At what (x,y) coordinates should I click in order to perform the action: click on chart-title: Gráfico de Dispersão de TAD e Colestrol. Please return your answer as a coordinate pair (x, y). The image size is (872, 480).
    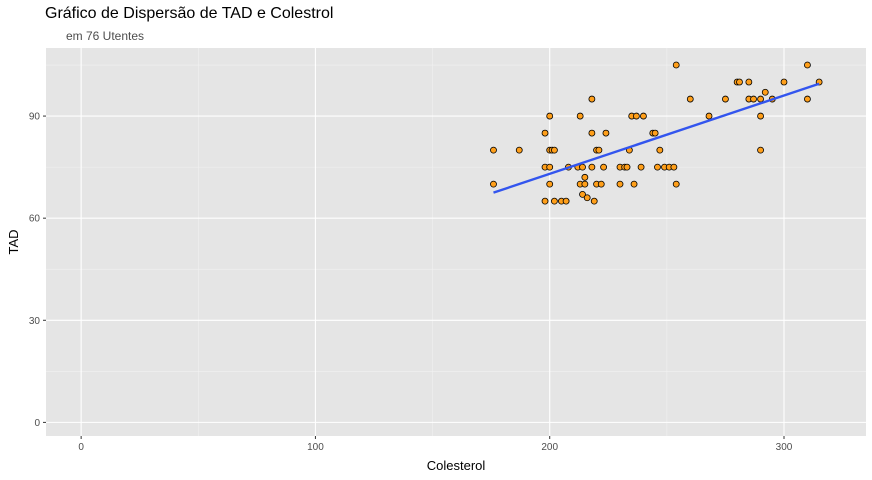
    Looking at the image, I should click on (189, 13).